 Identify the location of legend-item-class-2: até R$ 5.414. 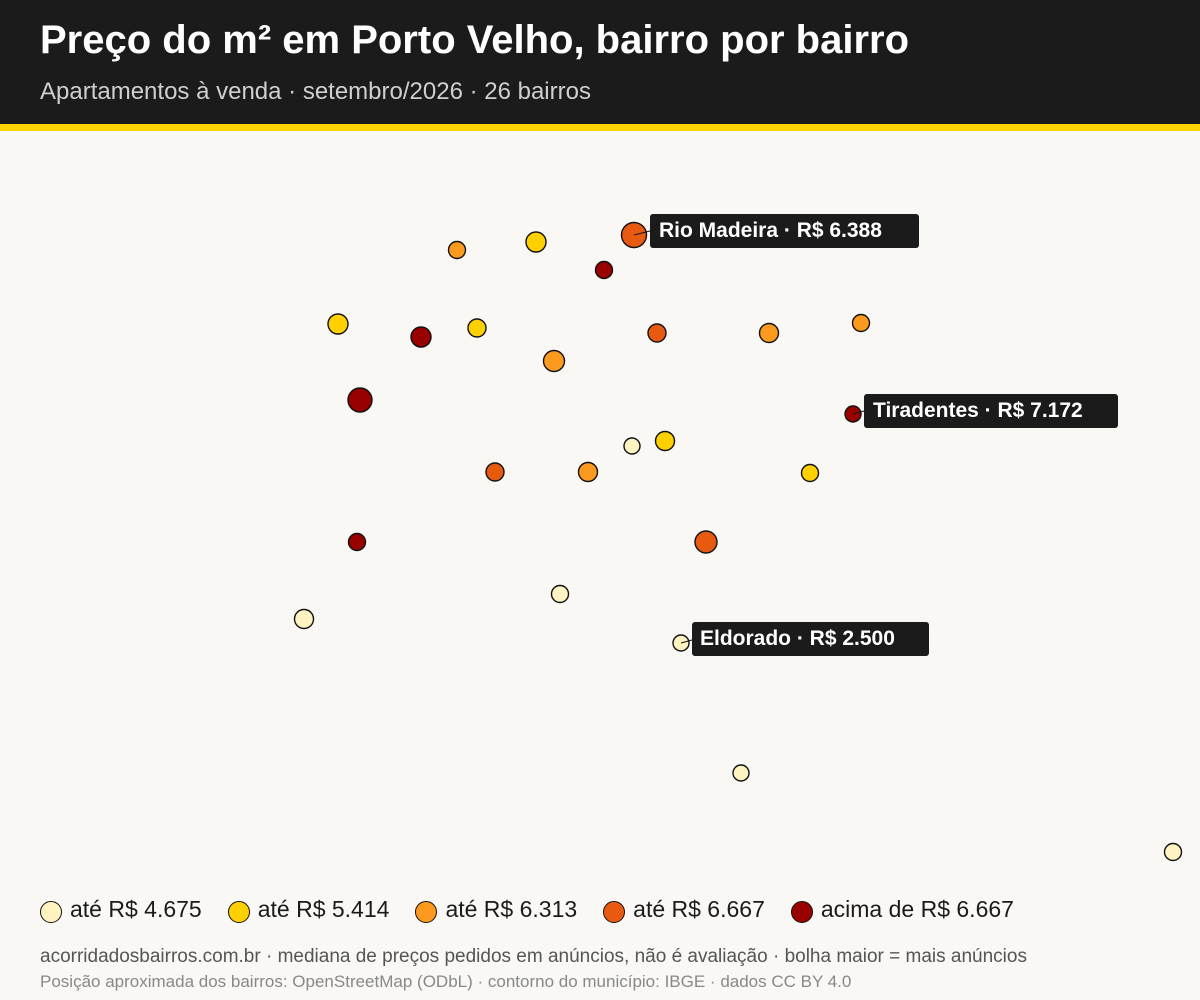
(308, 909).